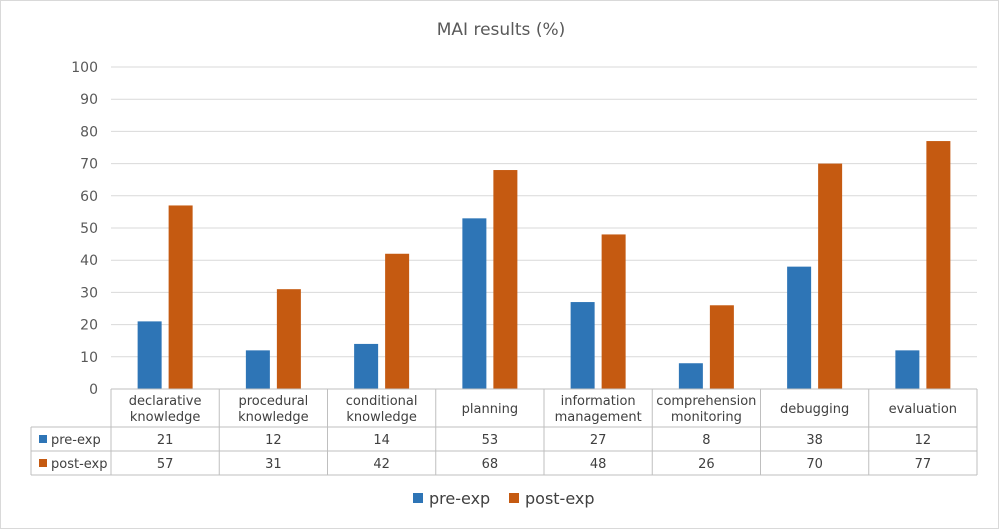  I want to click on chart-title: MAI results (%), so click(501, 30).